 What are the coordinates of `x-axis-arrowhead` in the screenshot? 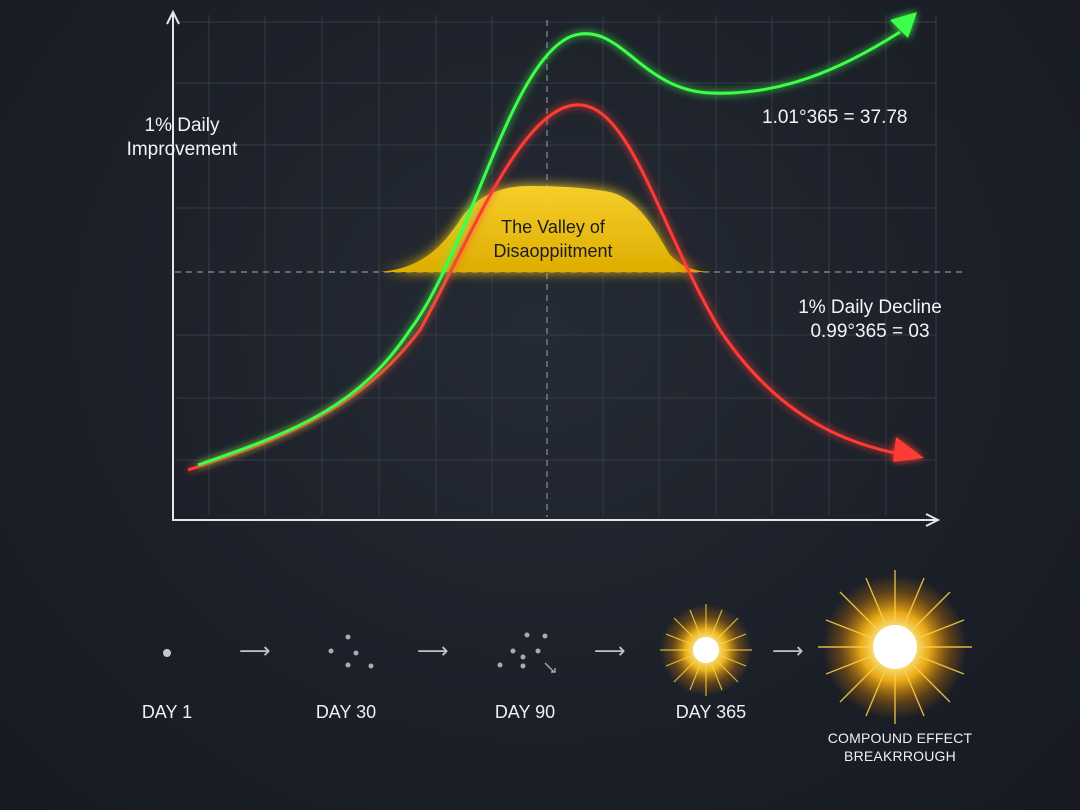 It's located at (933, 520).